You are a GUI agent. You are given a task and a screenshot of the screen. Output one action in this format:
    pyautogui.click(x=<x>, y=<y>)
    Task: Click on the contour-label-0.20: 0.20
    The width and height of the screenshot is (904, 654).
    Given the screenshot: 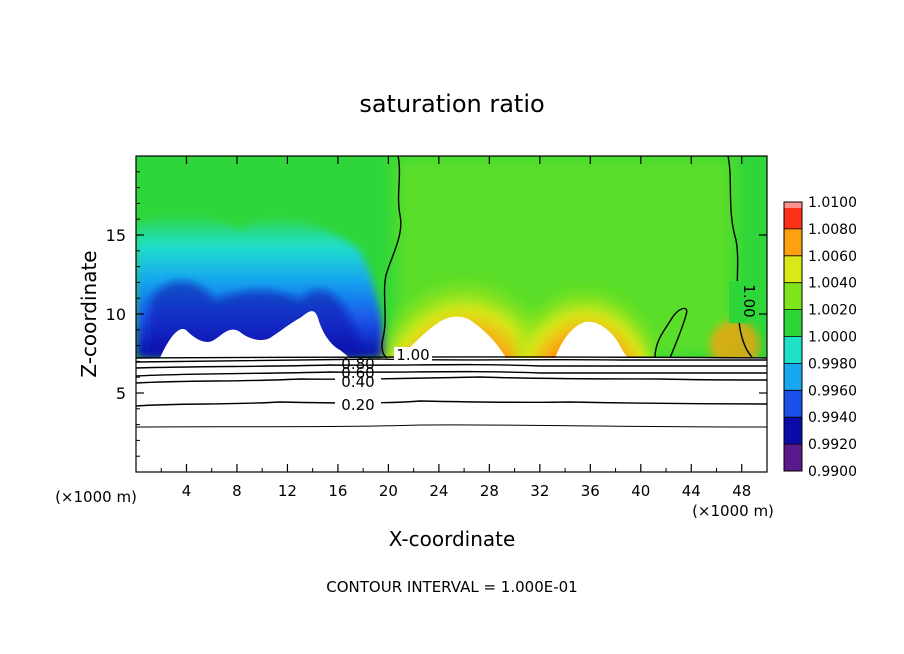 What is the action you would take?
    pyautogui.click(x=357, y=405)
    